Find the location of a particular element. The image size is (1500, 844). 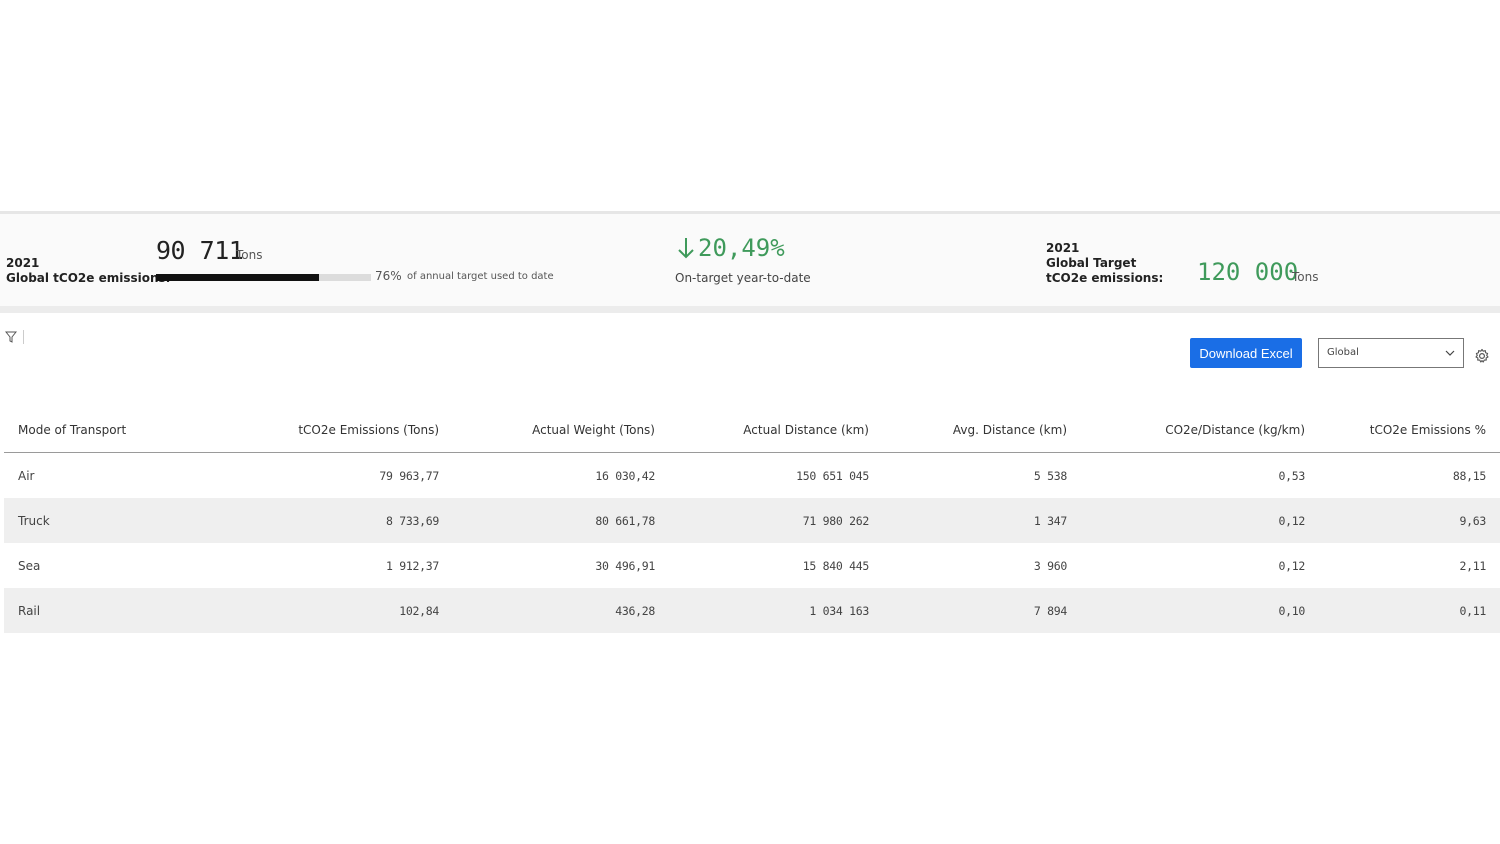

target-caption-2: tCO2e emissions: is located at coordinates (1105, 278).